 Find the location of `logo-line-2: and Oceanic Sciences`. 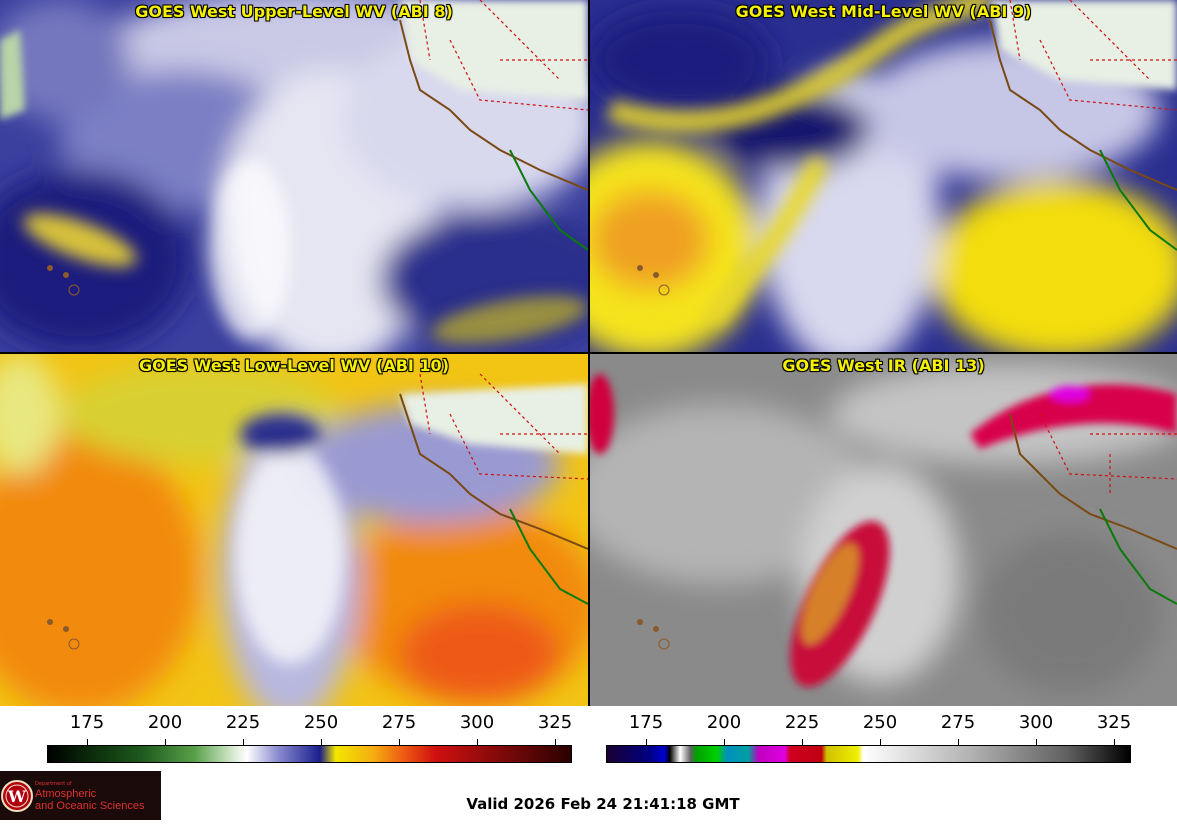

logo-line-2: and Oceanic Sciences is located at coordinates (90, 806).